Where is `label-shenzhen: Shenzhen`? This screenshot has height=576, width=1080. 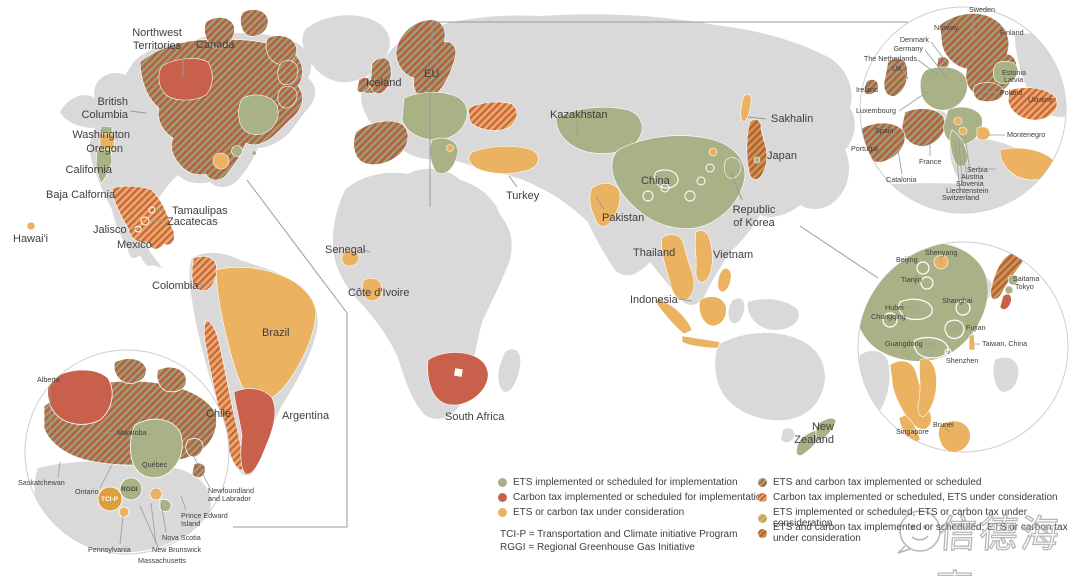
label-shenzhen: Shenzhen is located at coordinates (962, 360).